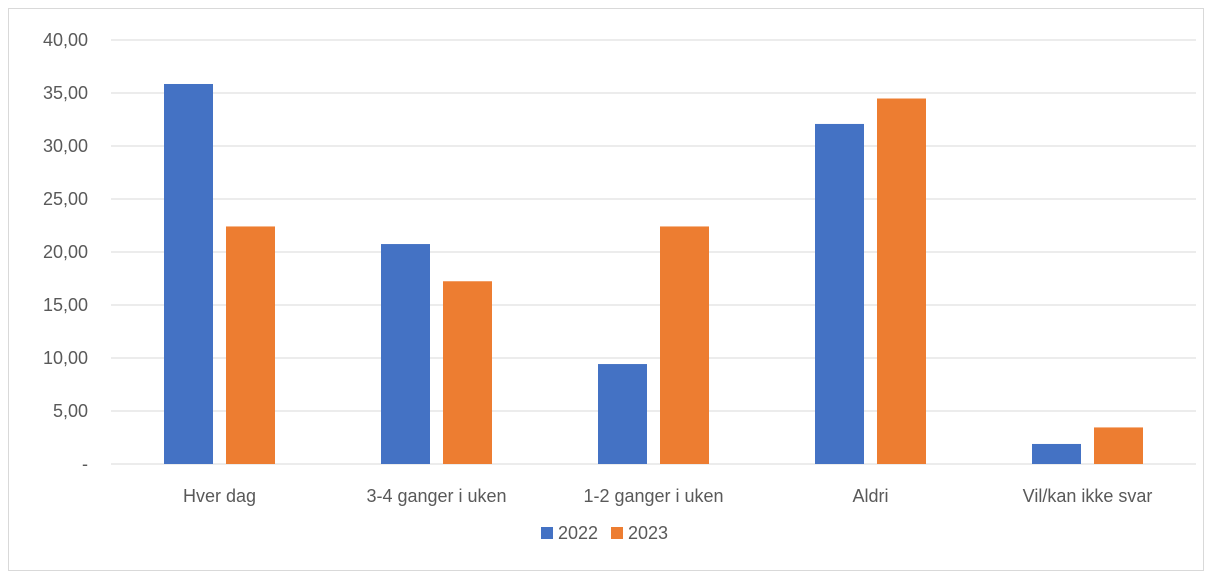 The height and width of the screenshot is (579, 1214). Describe the element at coordinates (65, 40) in the screenshot. I see `y-tick-label: 40,00` at that location.